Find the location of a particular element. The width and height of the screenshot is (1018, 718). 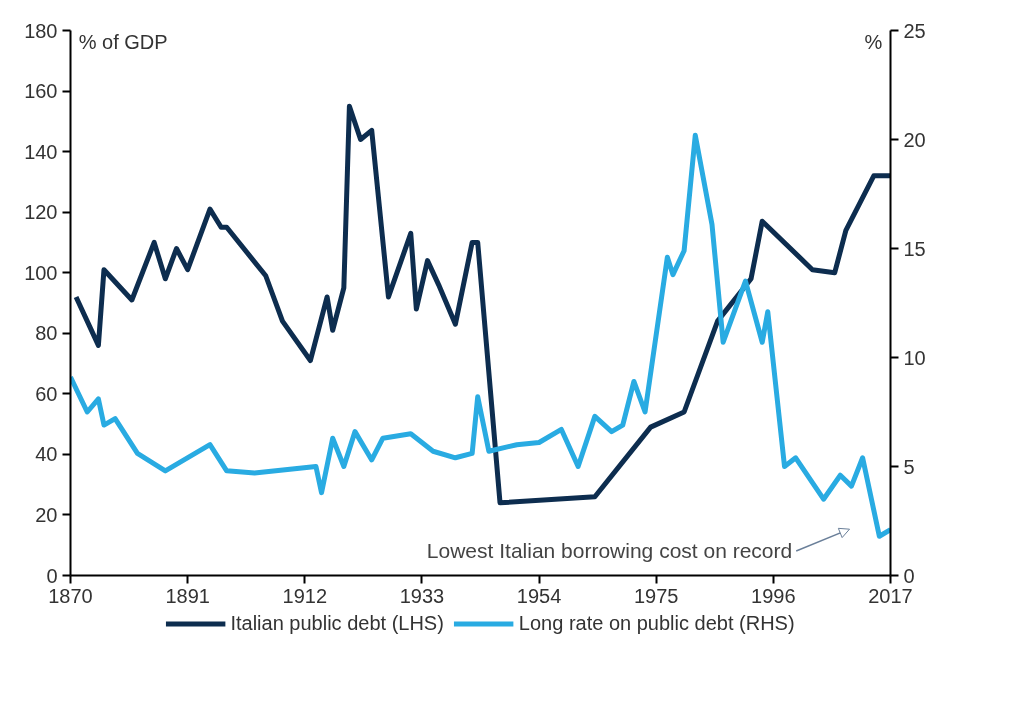

x-tick-label: 2017 is located at coordinates (890, 595).